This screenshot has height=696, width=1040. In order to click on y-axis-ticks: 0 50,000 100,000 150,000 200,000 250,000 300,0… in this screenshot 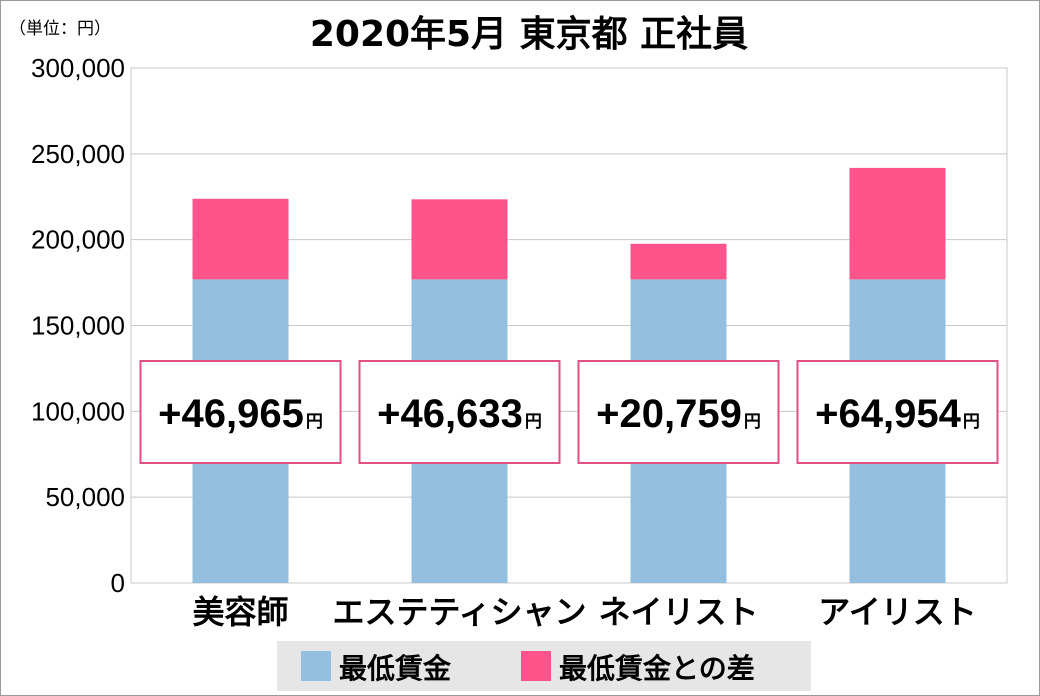, I will do `click(78, 325)`.